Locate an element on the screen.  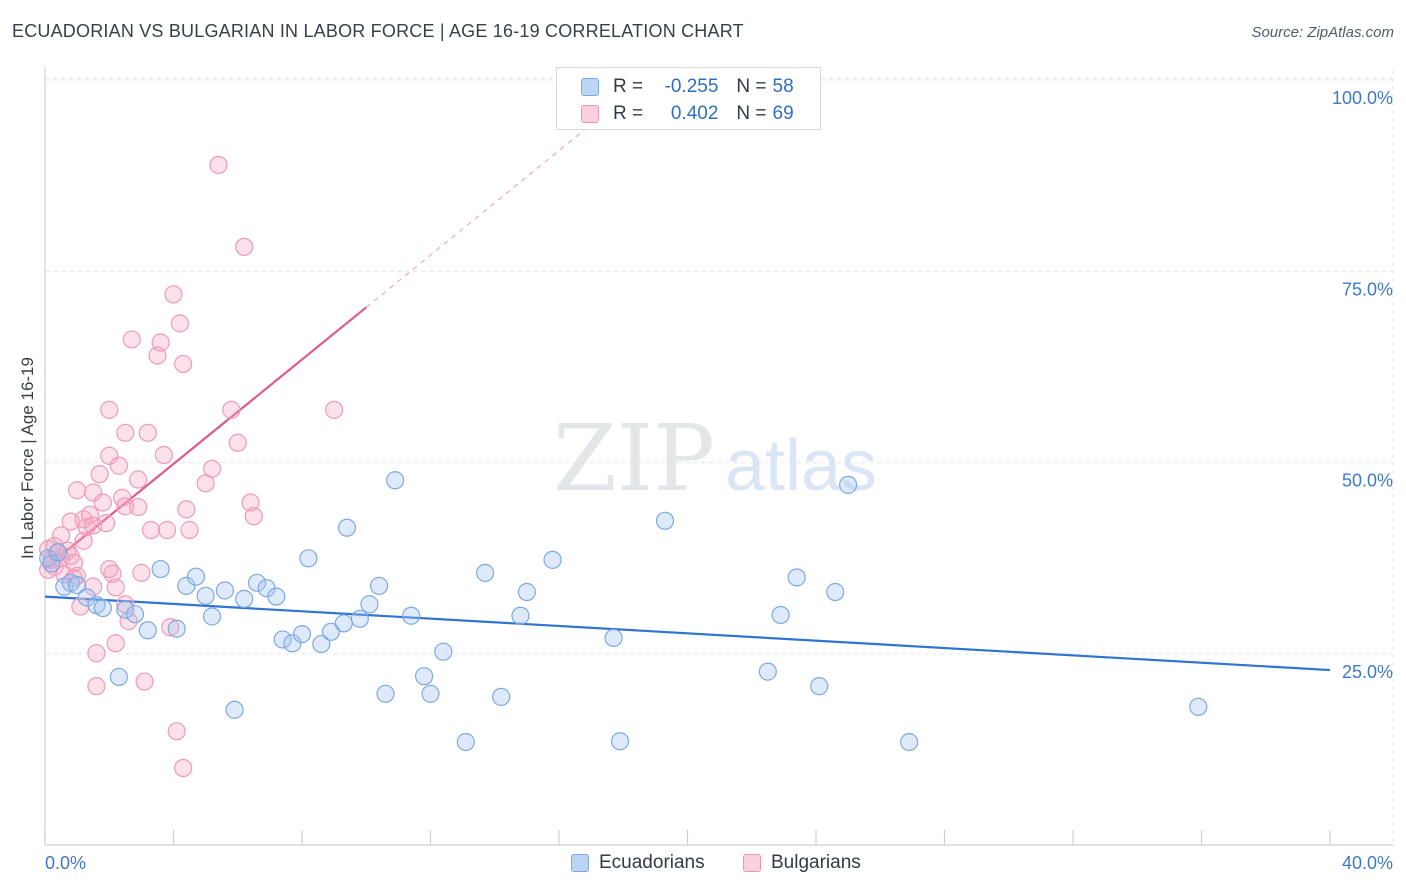
watermark: ZIP atlas is located at coordinates (715, 458).